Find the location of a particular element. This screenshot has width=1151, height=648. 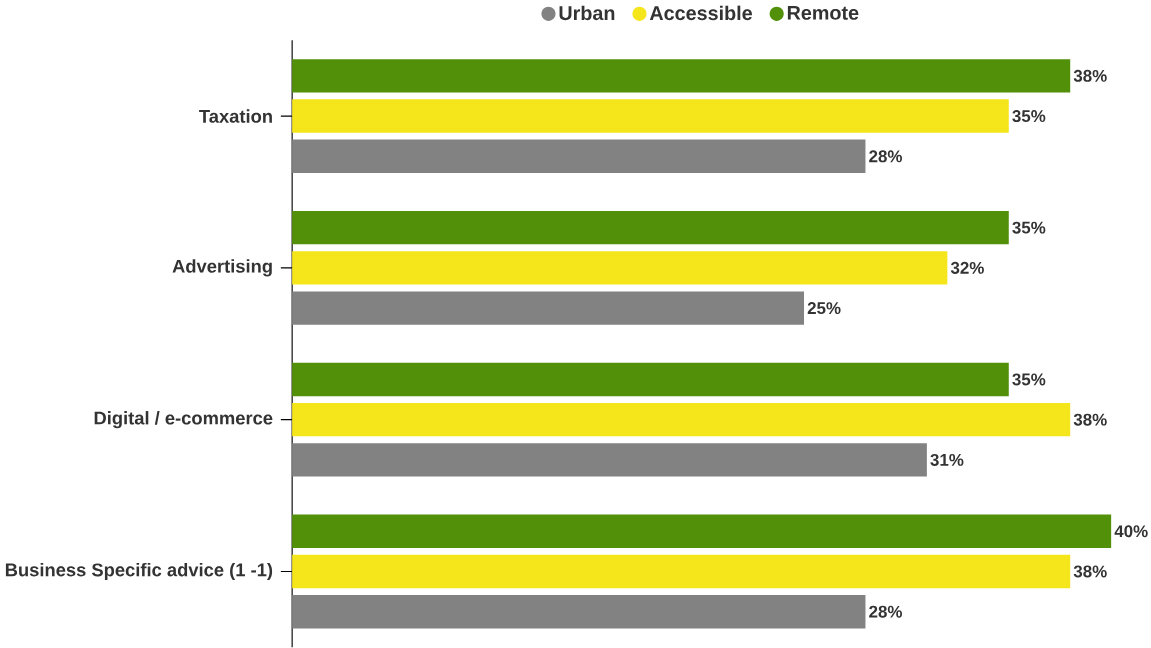

data-label: 25% is located at coordinates (824, 308).